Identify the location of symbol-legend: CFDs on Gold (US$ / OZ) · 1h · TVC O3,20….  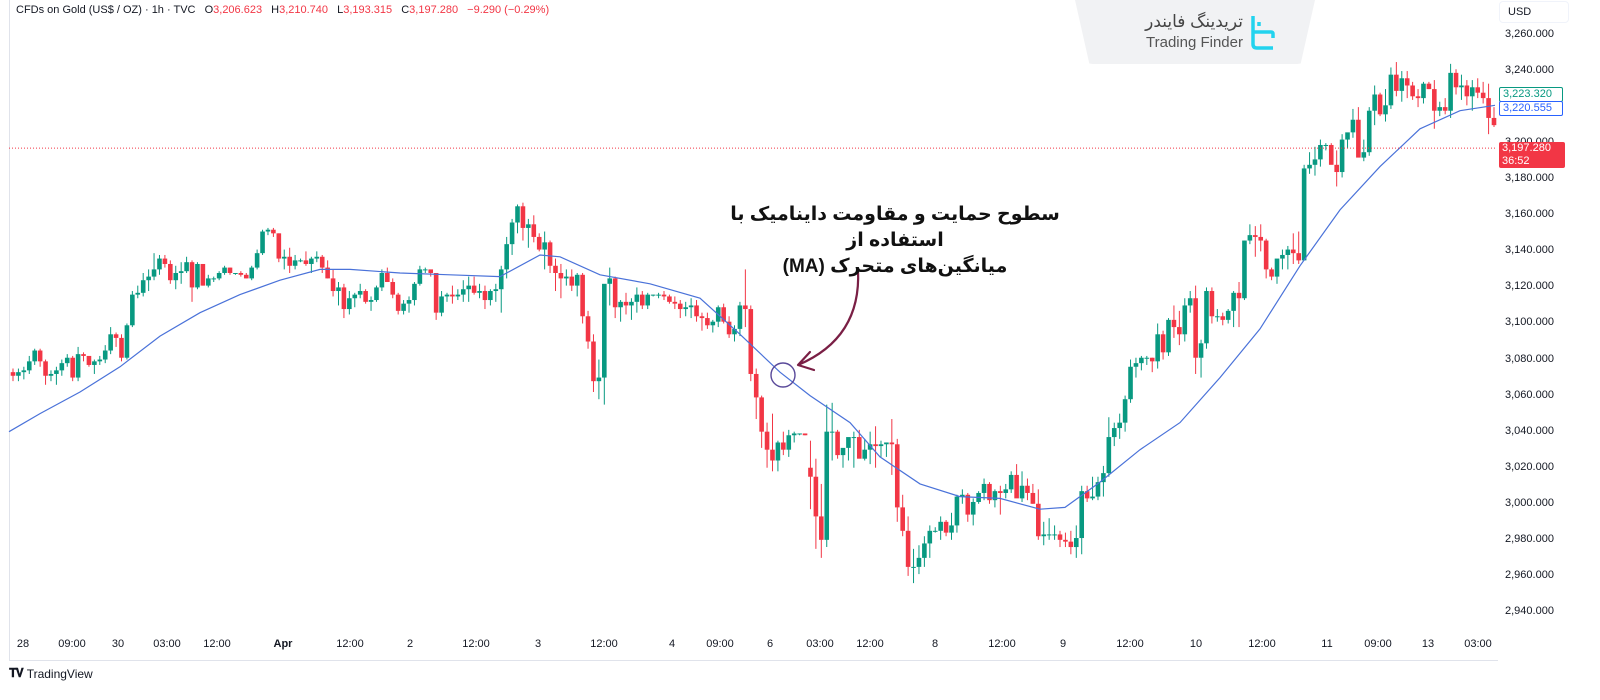
(282, 10).